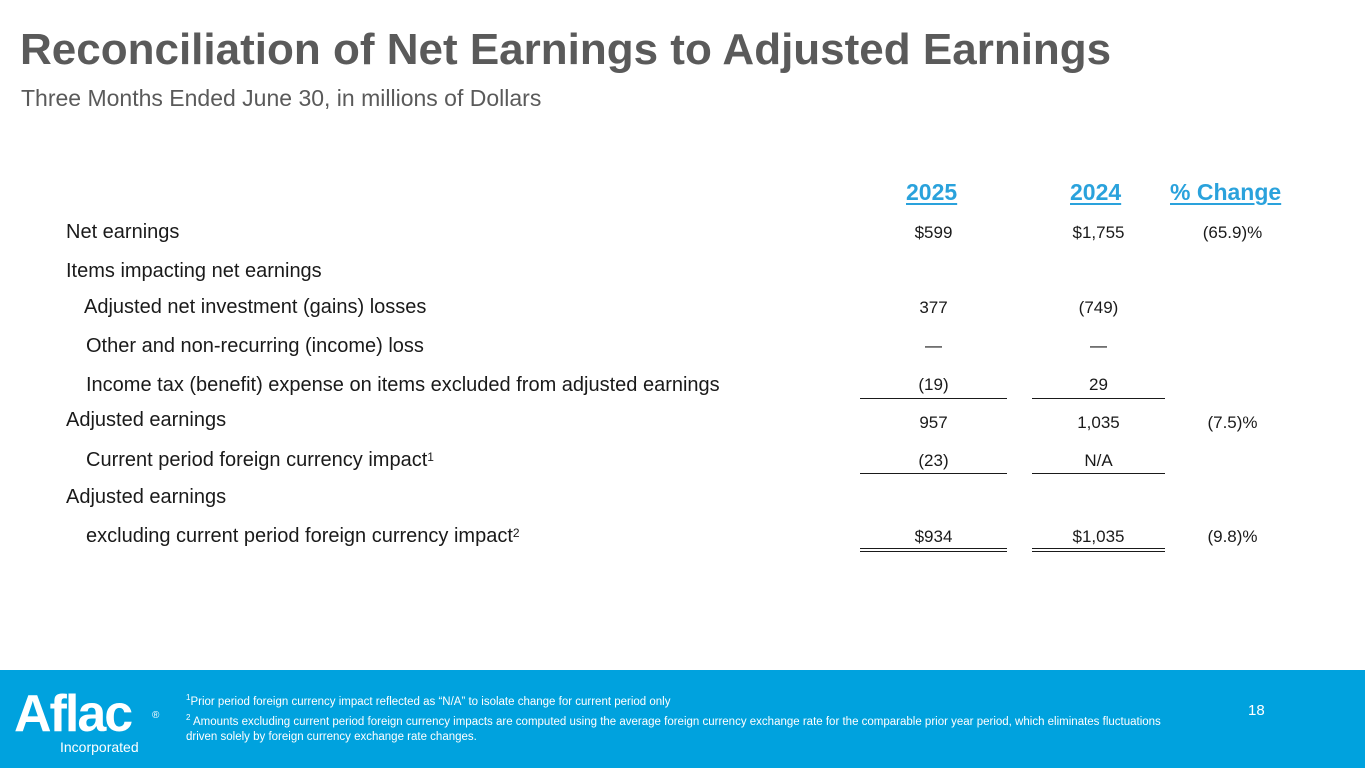 Image resolution: width=1365 pixels, height=768 pixels. I want to click on footnote-marker-1: 1, so click(430, 457).